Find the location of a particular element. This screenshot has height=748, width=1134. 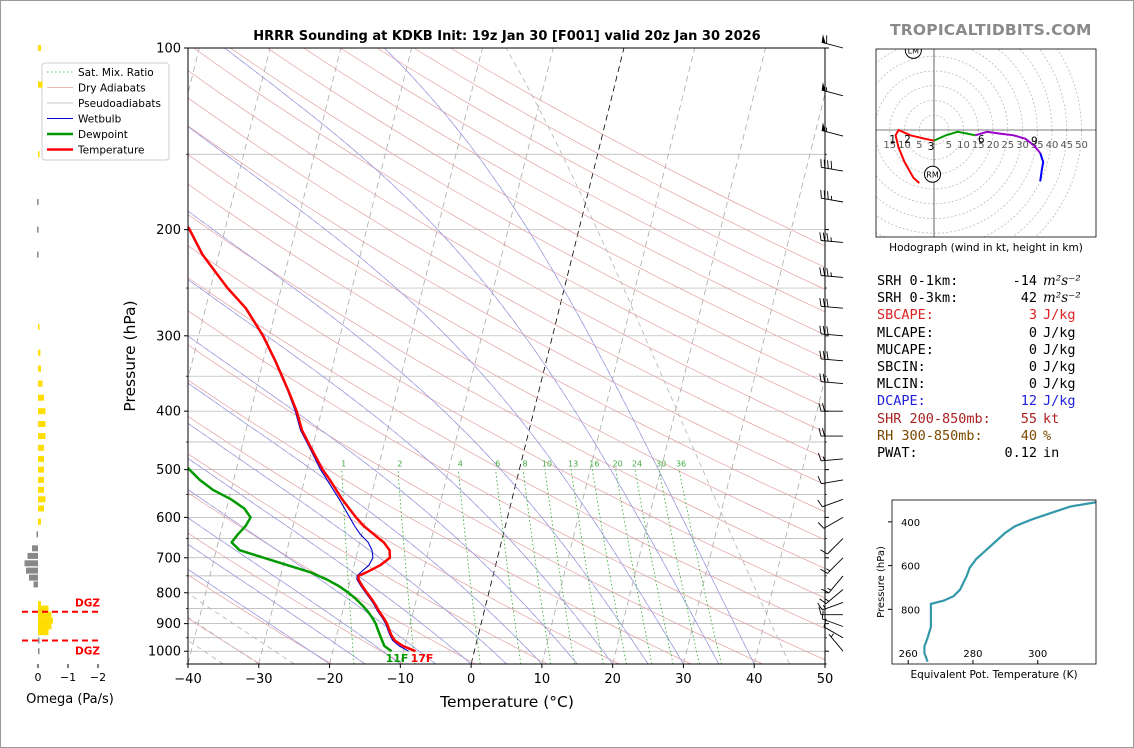

omega-bars: DGZ DGZ is located at coordinates (61, 351).